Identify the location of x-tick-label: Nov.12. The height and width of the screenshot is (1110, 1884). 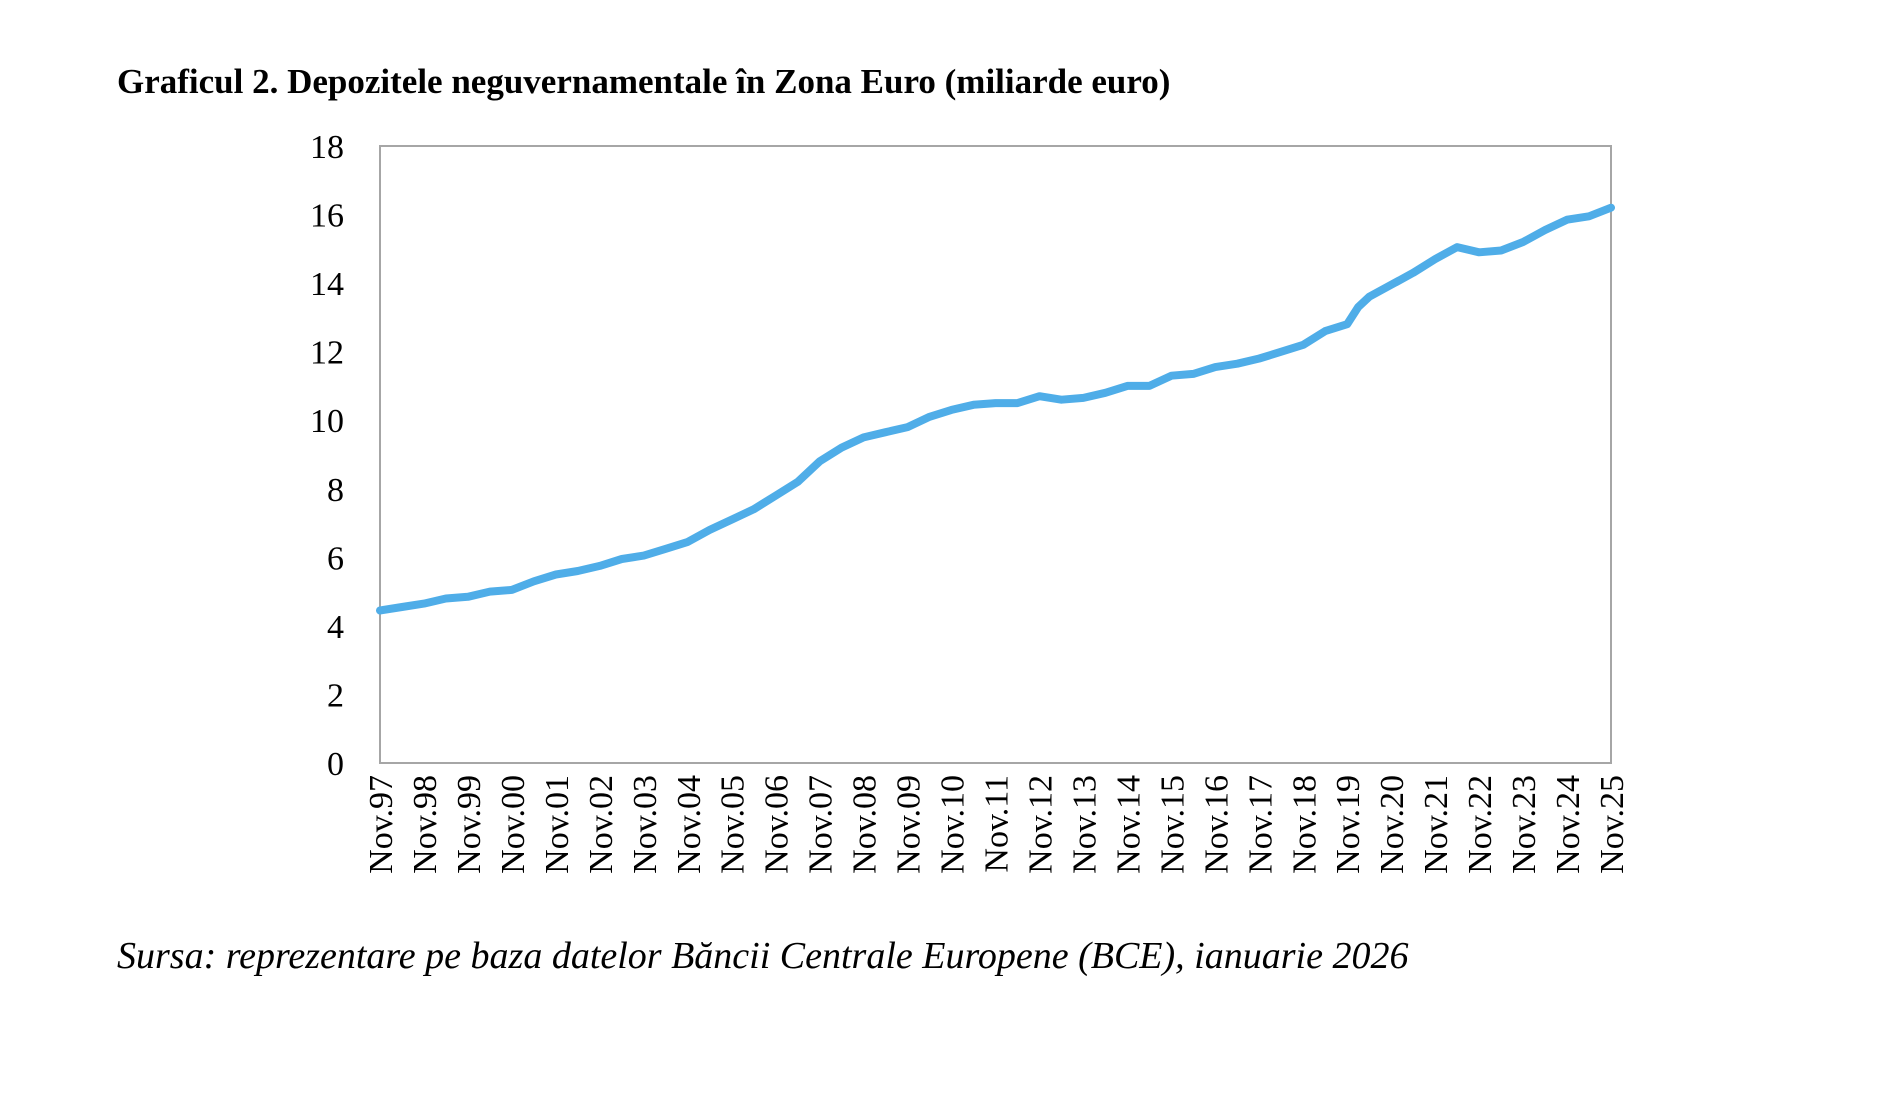
(1040, 824).